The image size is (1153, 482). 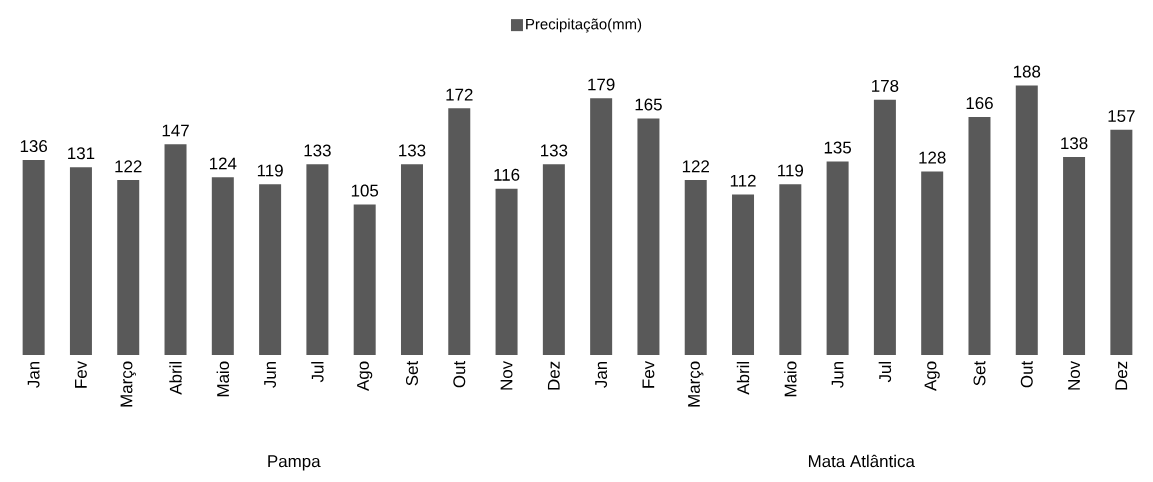 What do you see at coordinates (1121, 116) in the screenshot?
I see `data-label: 157` at bounding box center [1121, 116].